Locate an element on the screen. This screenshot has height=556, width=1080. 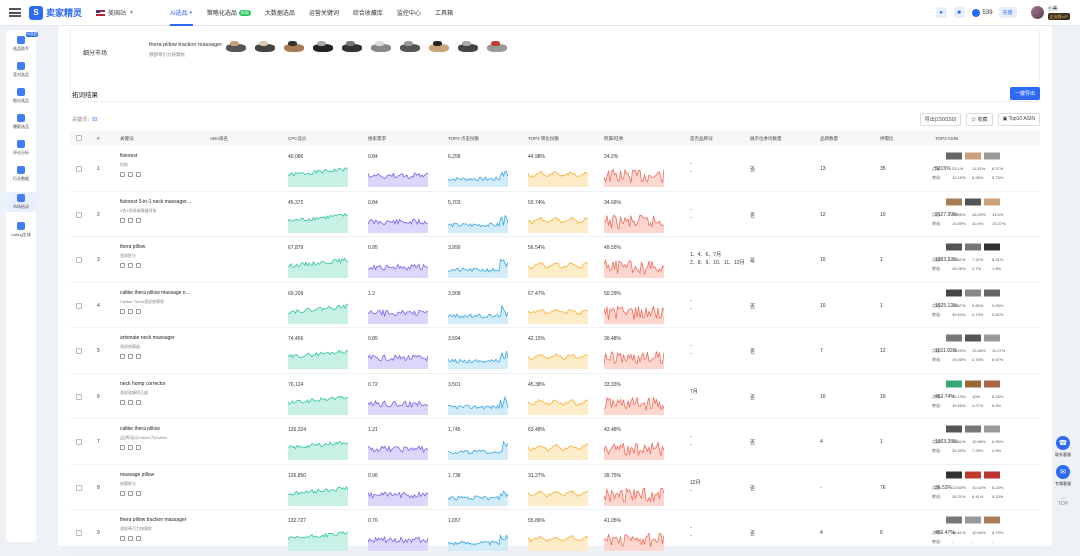
sidebar-item-5: 行业数据 is located at coordinates (21, 174).